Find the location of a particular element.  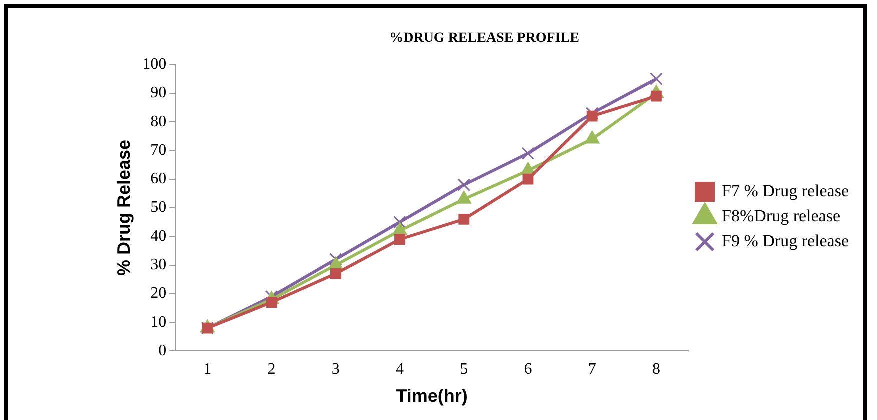

y-tick-label: 60 is located at coordinates (158, 179).